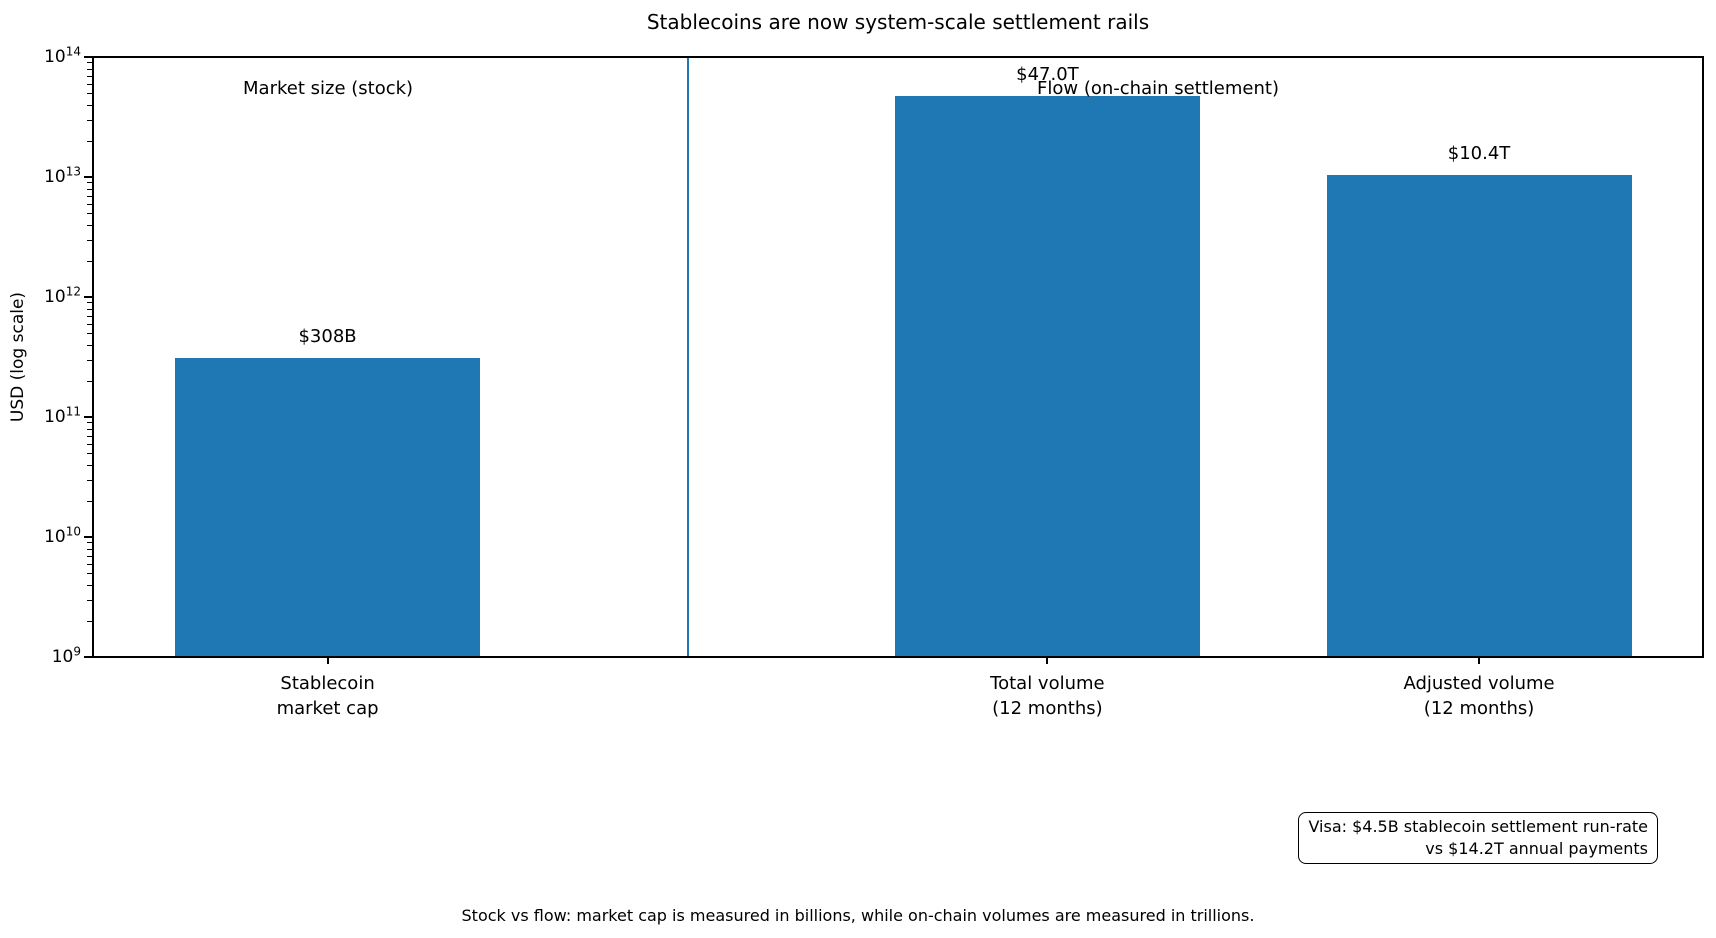 Image resolution: width=1716 pixels, height=938 pixels. Describe the element at coordinates (18, 357) in the screenshot. I see `y-axis-label: USD (log scale)` at that location.